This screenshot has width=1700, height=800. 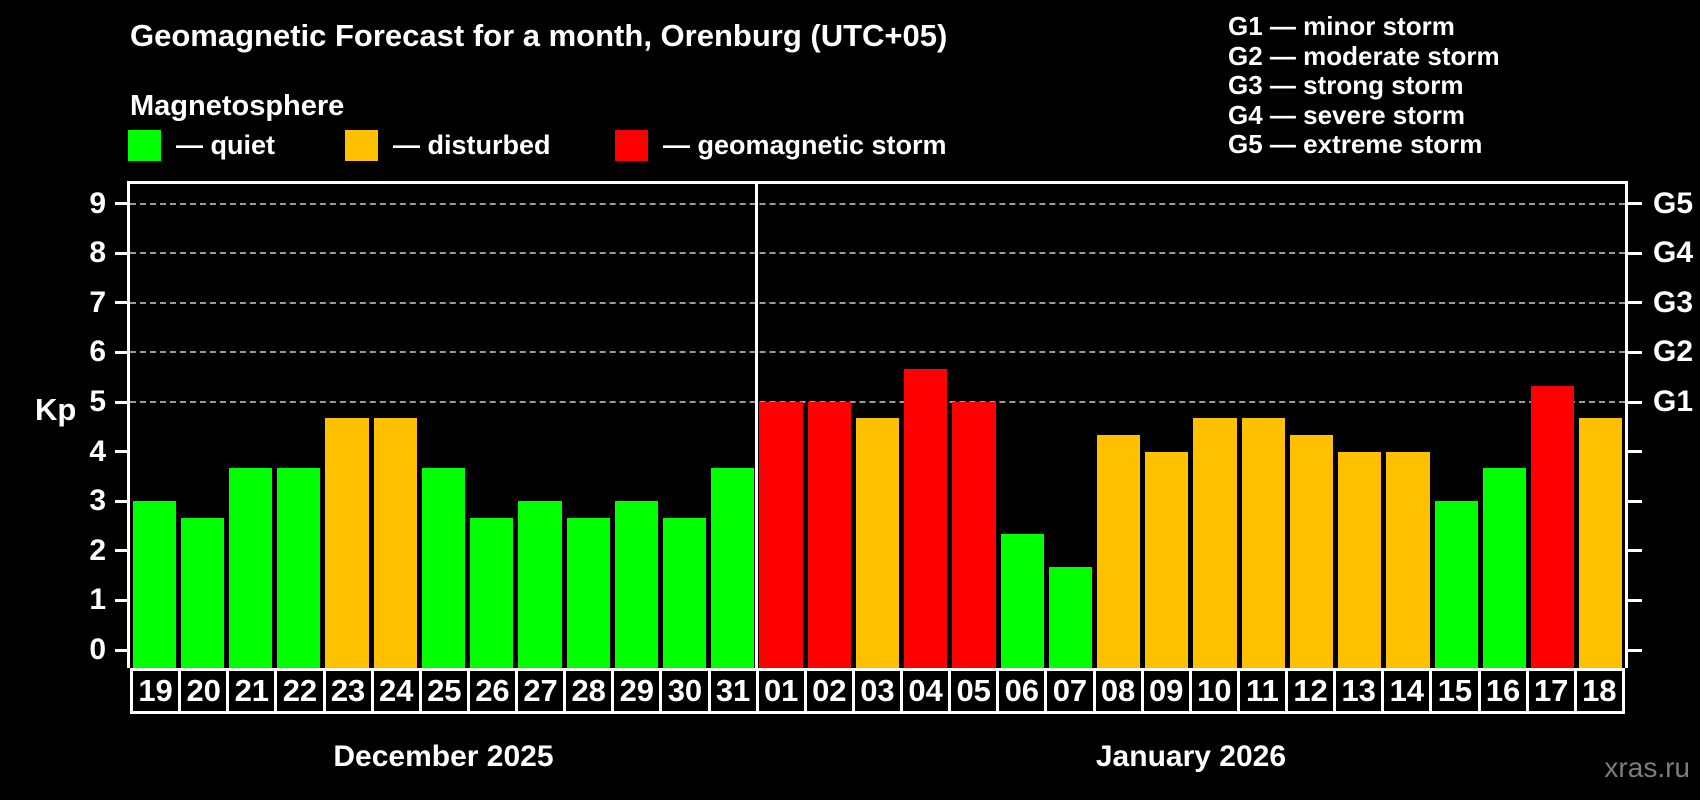 What do you see at coordinates (1673, 401) in the screenshot?
I see `g-level-label-g1: G1` at bounding box center [1673, 401].